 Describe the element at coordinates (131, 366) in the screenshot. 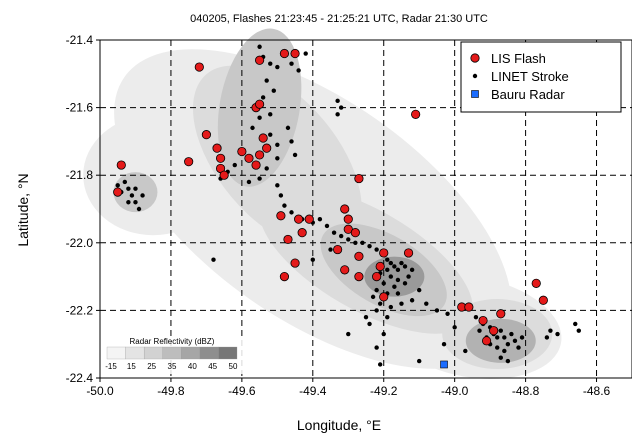

I see `colorbar-tick-label: 15` at that location.